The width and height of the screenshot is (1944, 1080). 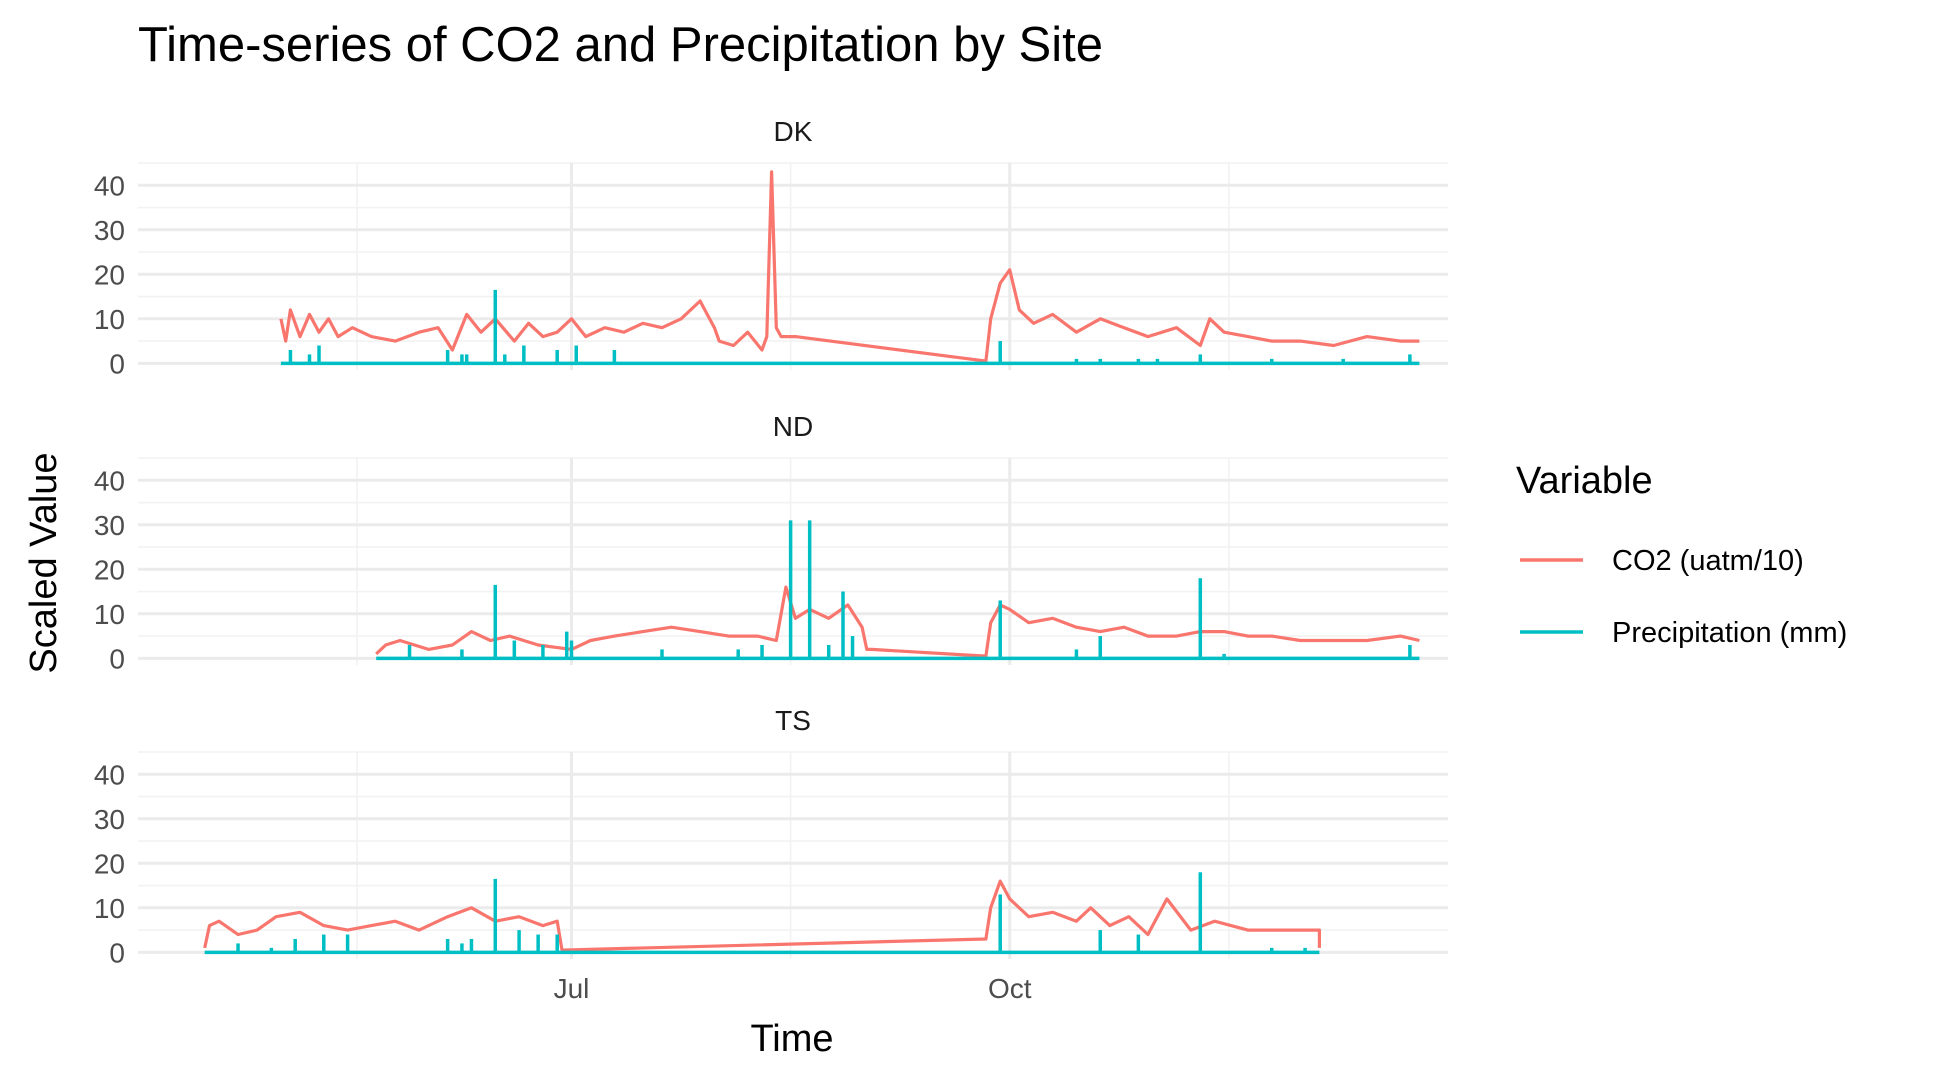 What do you see at coordinates (791, 1039) in the screenshot?
I see `x-axis-title: Time` at bounding box center [791, 1039].